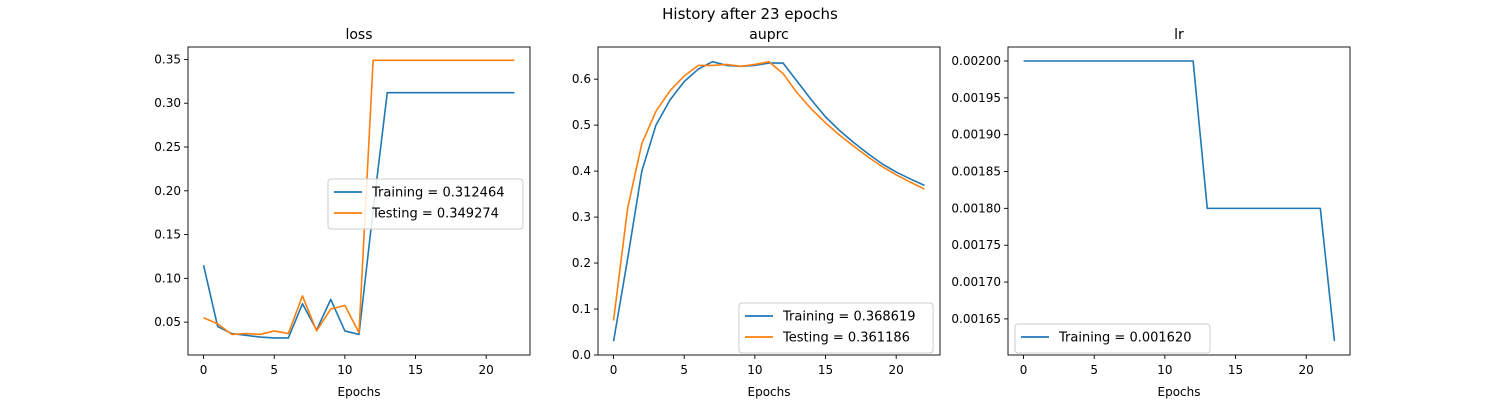 The width and height of the screenshot is (1500, 404). What do you see at coordinates (1124, 338) in the screenshot?
I see `legend-label-0: Training = 0.001620` at bounding box center [1124, 338].